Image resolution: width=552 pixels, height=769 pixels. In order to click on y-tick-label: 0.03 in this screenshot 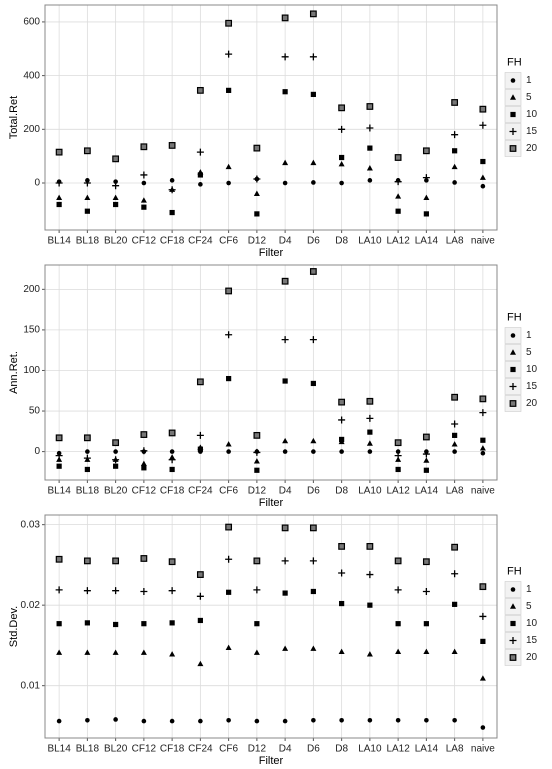, I will do `click(31, 524)`.